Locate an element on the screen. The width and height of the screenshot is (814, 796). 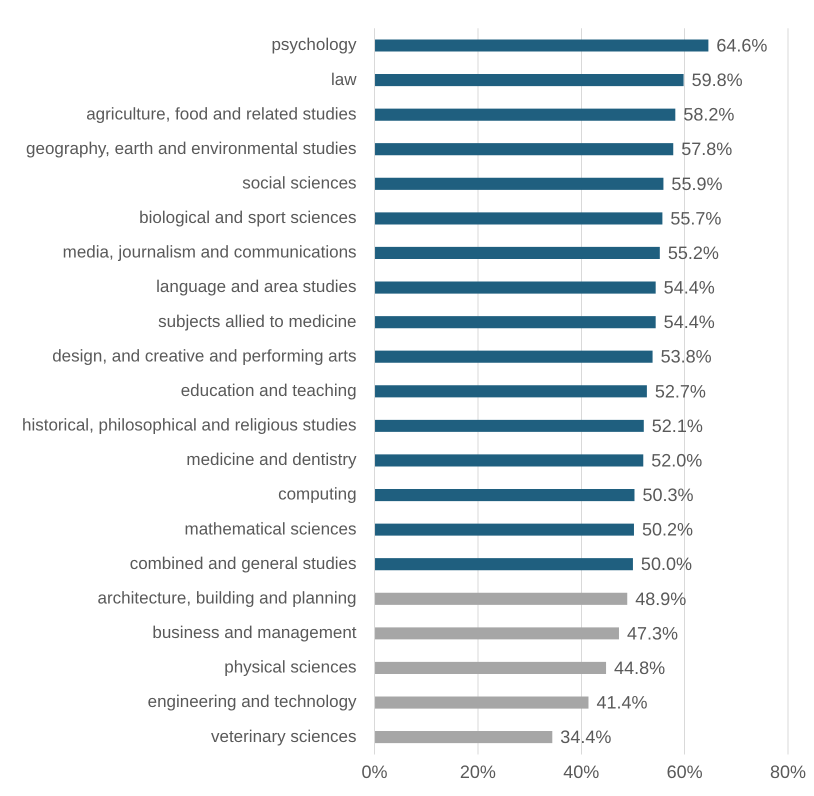
data-label: 34.4% is located at coordinates (586, 737).